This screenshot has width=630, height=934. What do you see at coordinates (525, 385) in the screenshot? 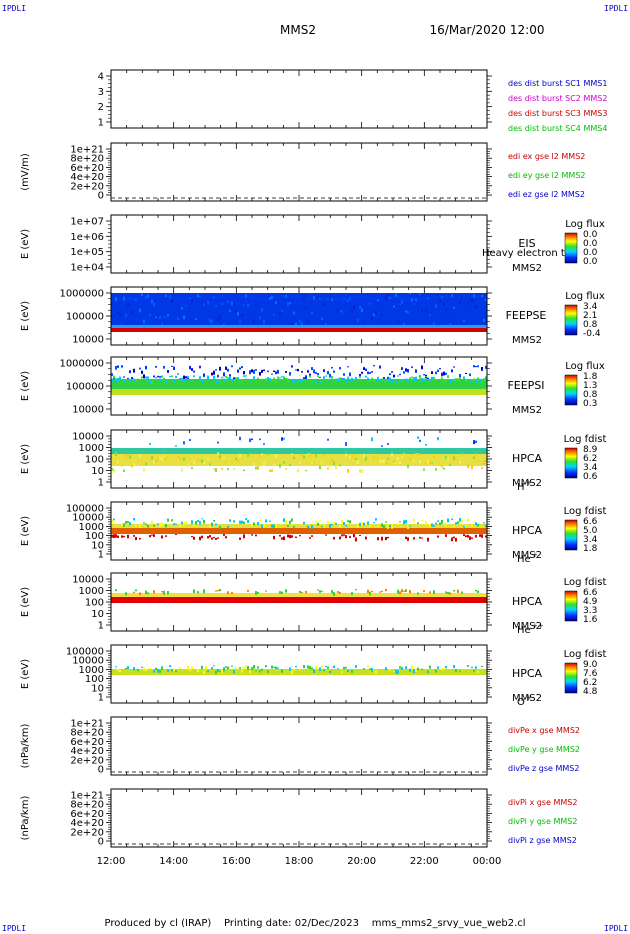
I see `instrument-label: FEEPSI` at bounding box center [525, 385].